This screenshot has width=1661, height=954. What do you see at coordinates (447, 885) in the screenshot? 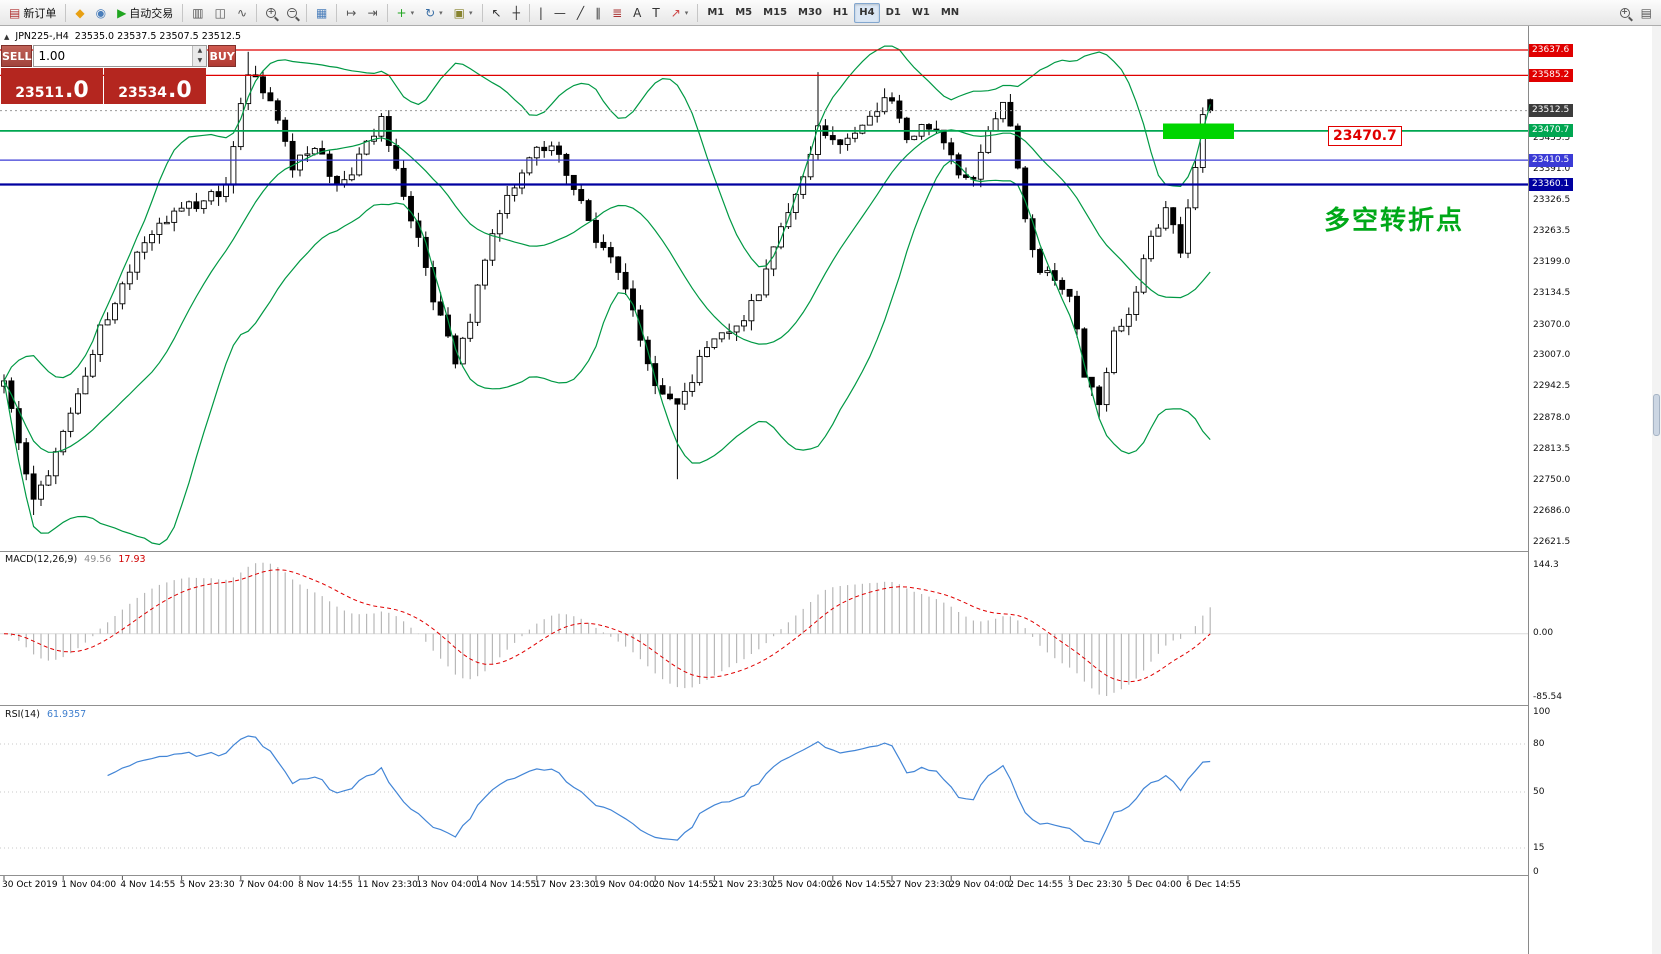
I see `time-axis-label: 13 Nov 04:00` at bounding box center [447, 885].